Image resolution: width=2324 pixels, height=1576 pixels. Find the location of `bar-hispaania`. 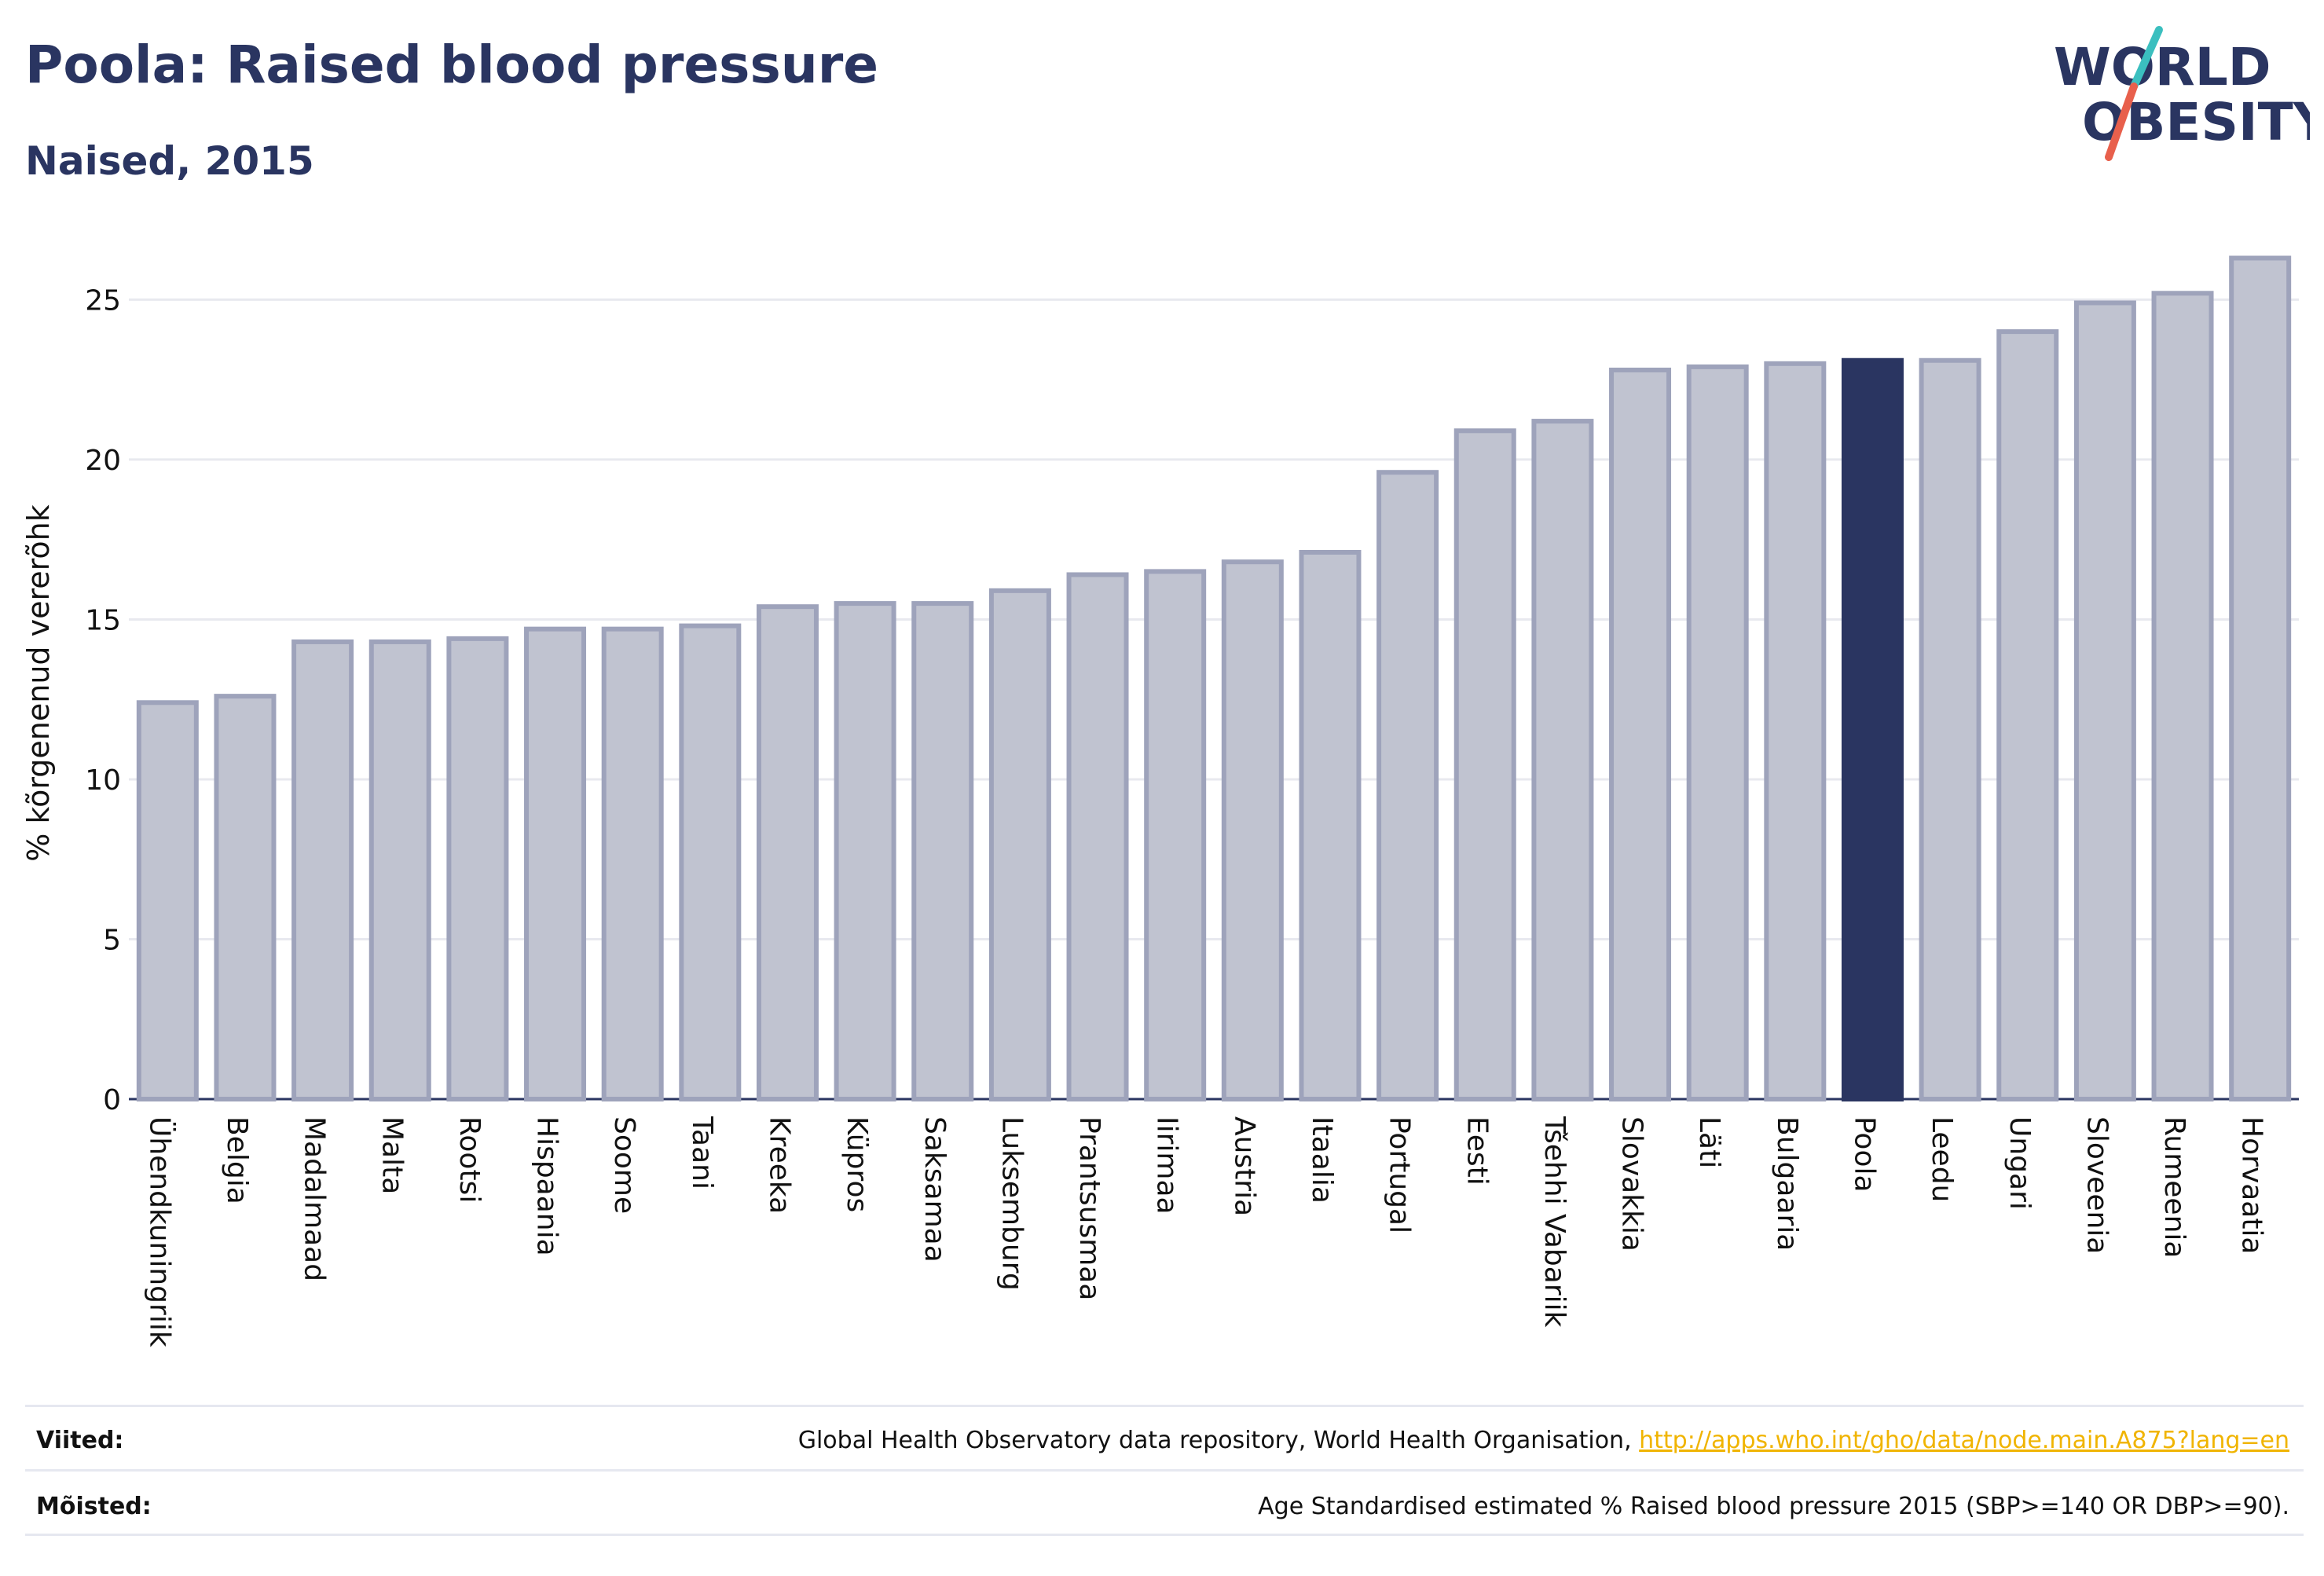

bar-hispaania is located at coordinates (555, 863).